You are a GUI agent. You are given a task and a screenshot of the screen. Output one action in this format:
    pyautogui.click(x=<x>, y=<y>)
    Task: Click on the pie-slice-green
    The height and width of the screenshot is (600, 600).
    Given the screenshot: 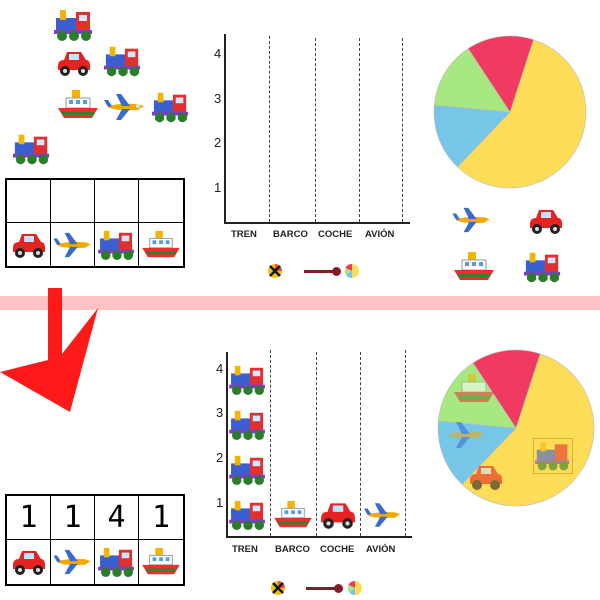 What is the action you would take?
    pyautogui.click(x=472, y=80)
    